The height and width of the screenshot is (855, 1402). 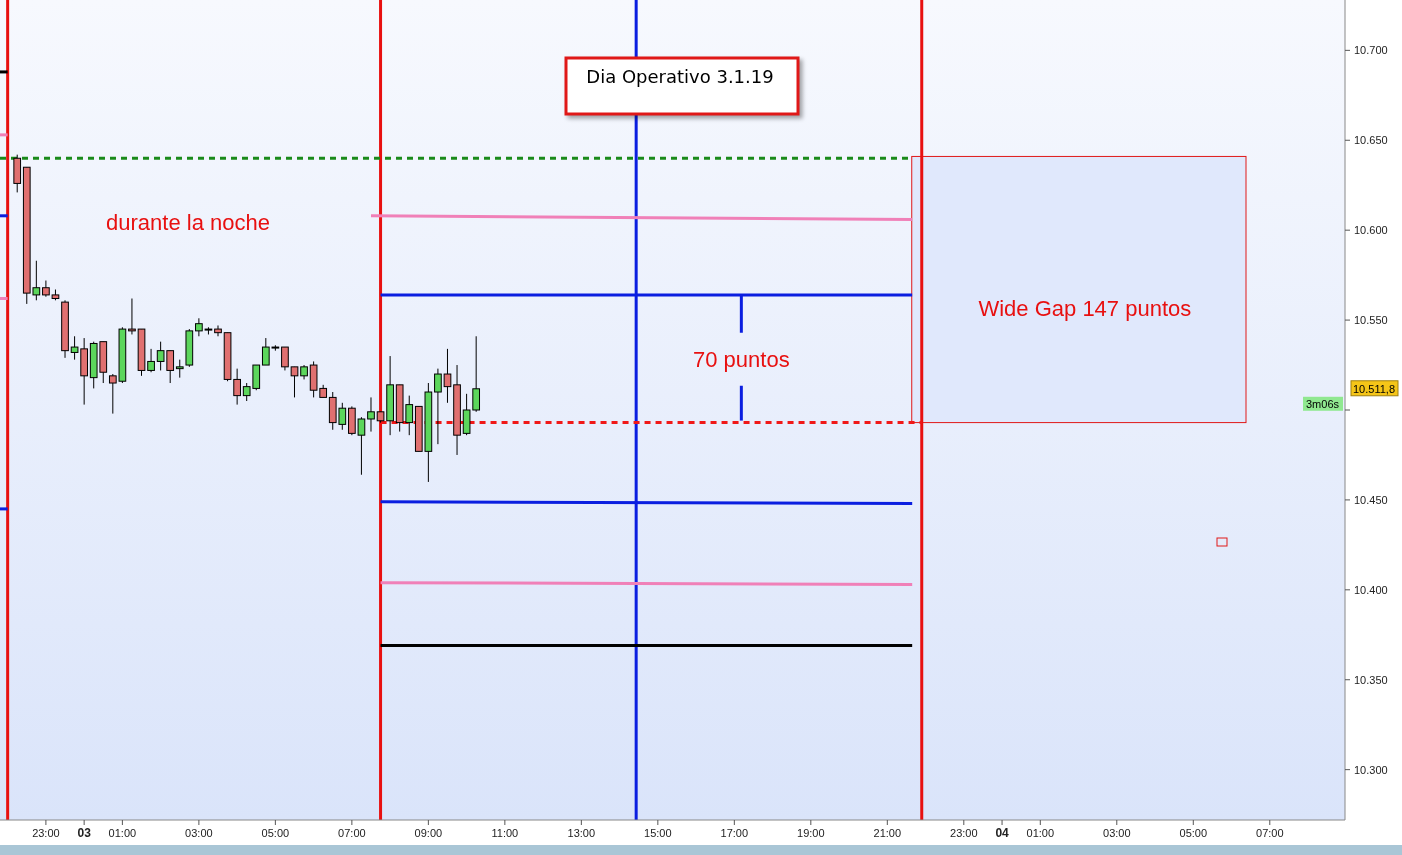 What do you see at coordinates (581, 833) in the screenshot?
I see `x-tick-label: 13:00` at bounding box center [581, 833].